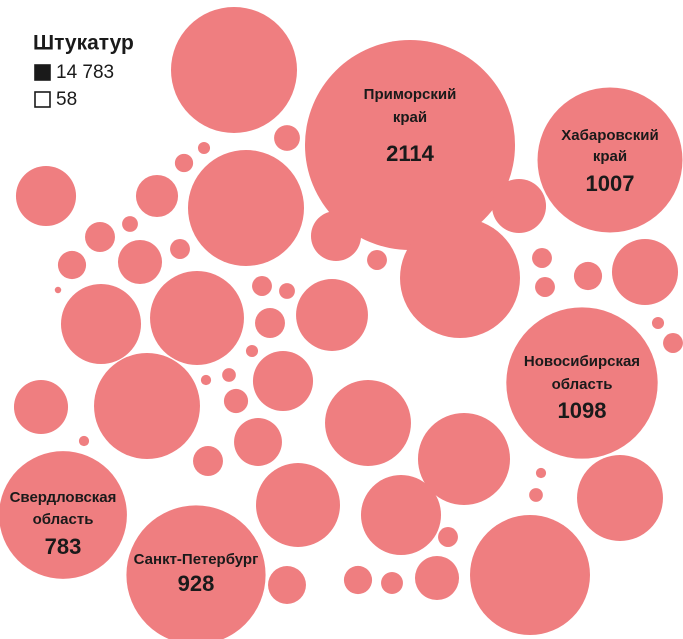  I want to click on bubble-label: Свердловская, so click(63, 497).